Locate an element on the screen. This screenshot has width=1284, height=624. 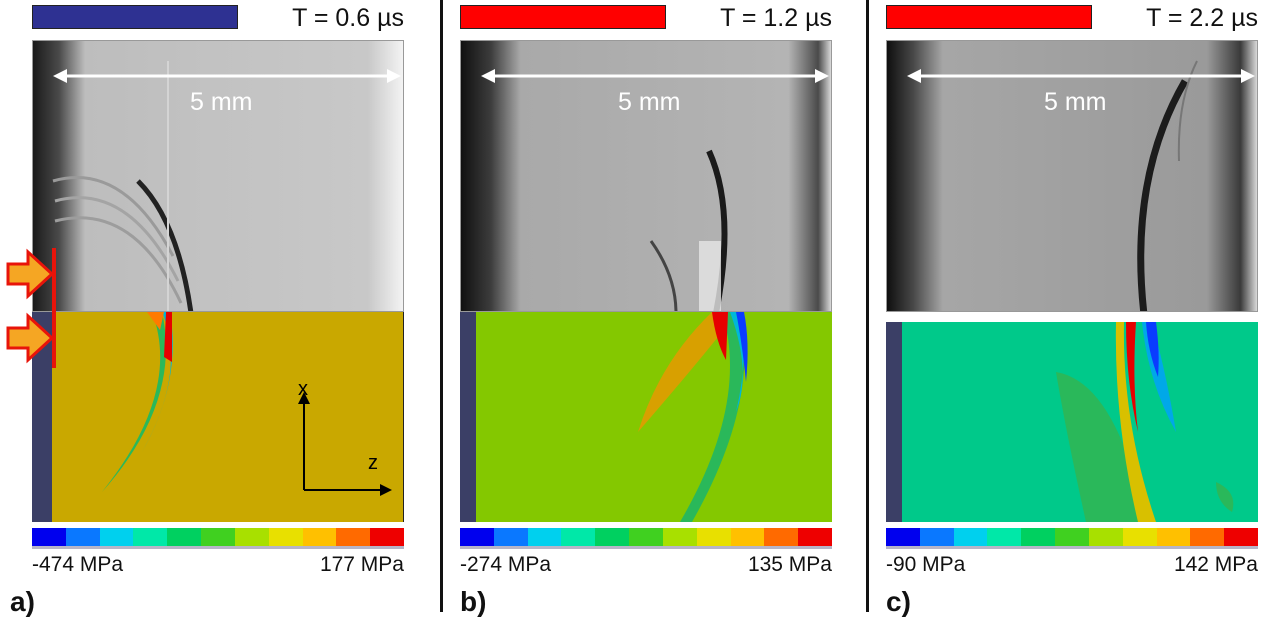
panel-label: a) is located at coordinates (22, 601).